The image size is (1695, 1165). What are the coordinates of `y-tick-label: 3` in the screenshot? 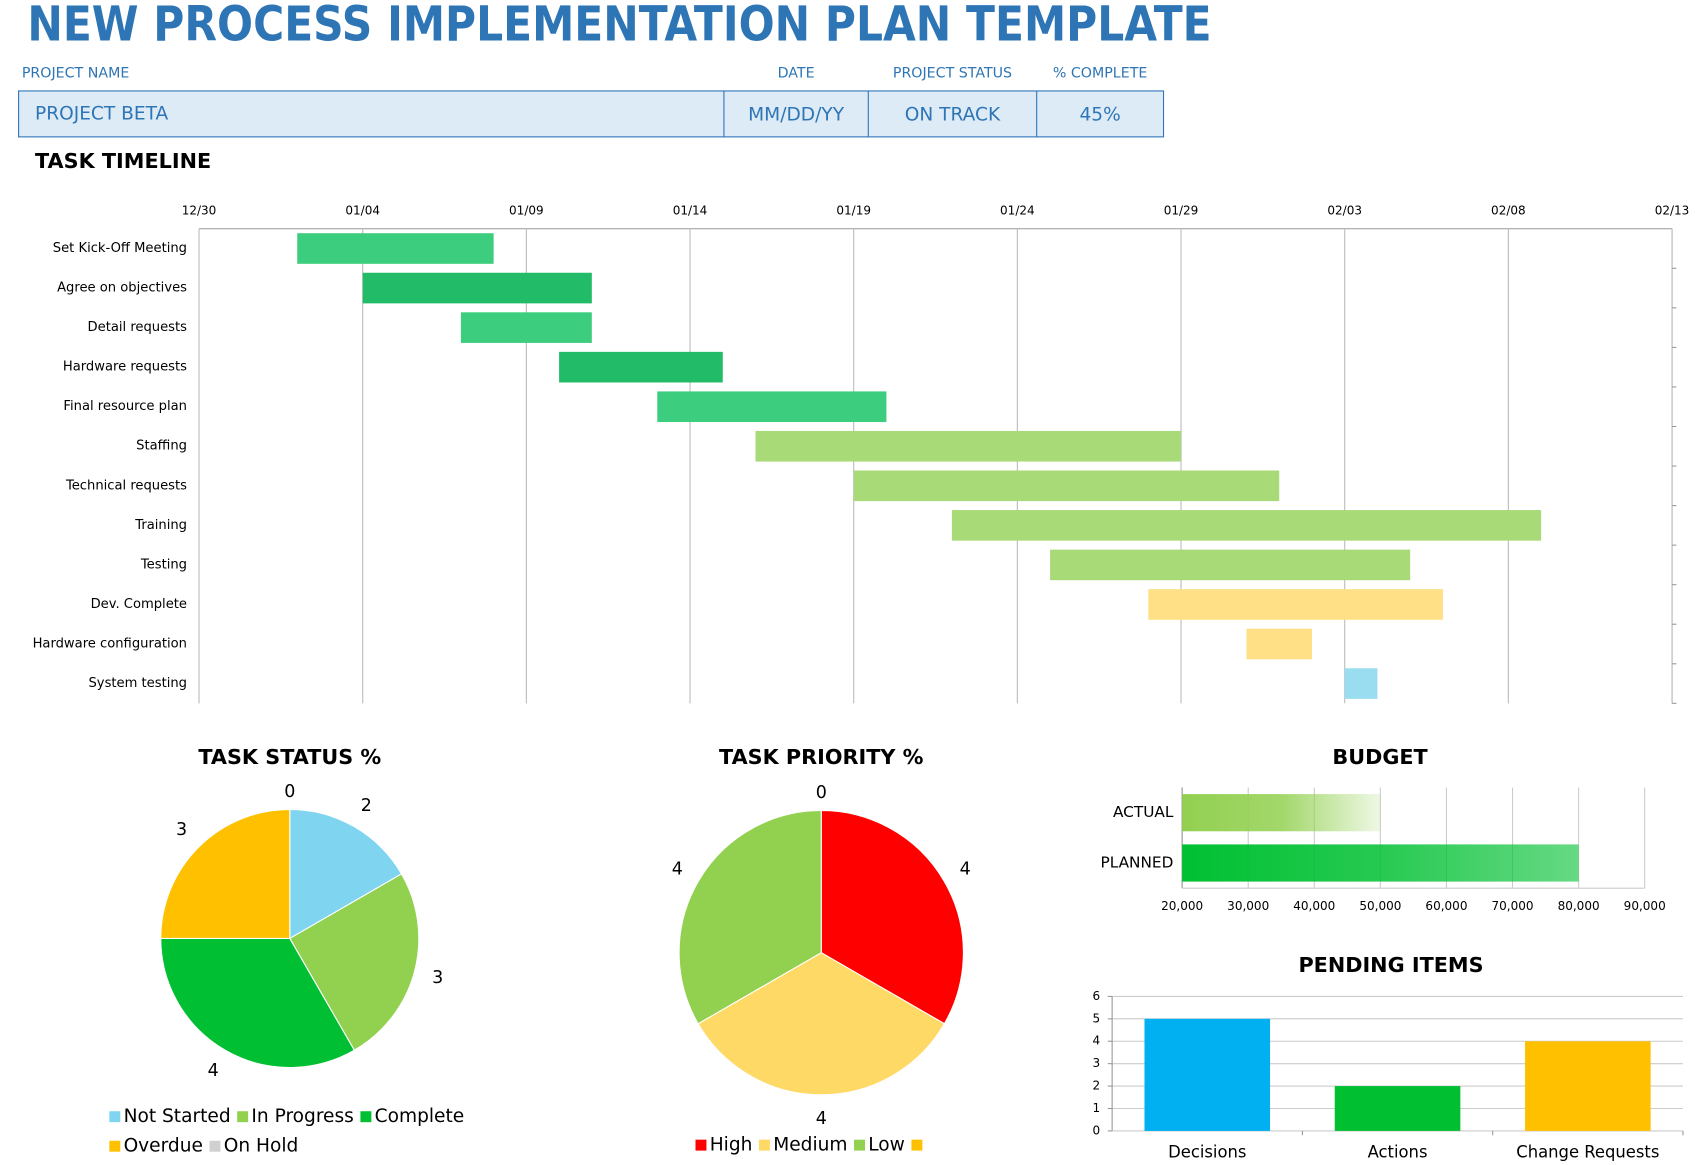 It's located at (1096, 1063).